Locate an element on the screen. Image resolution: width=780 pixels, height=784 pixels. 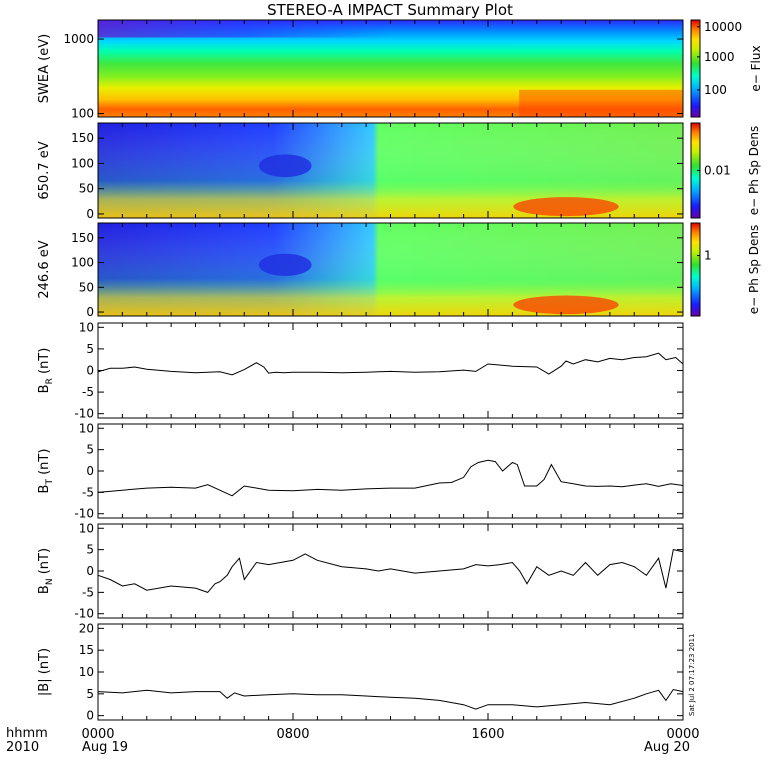
colorbar-tick-label: 10000 is located at coordinates (723, 27).